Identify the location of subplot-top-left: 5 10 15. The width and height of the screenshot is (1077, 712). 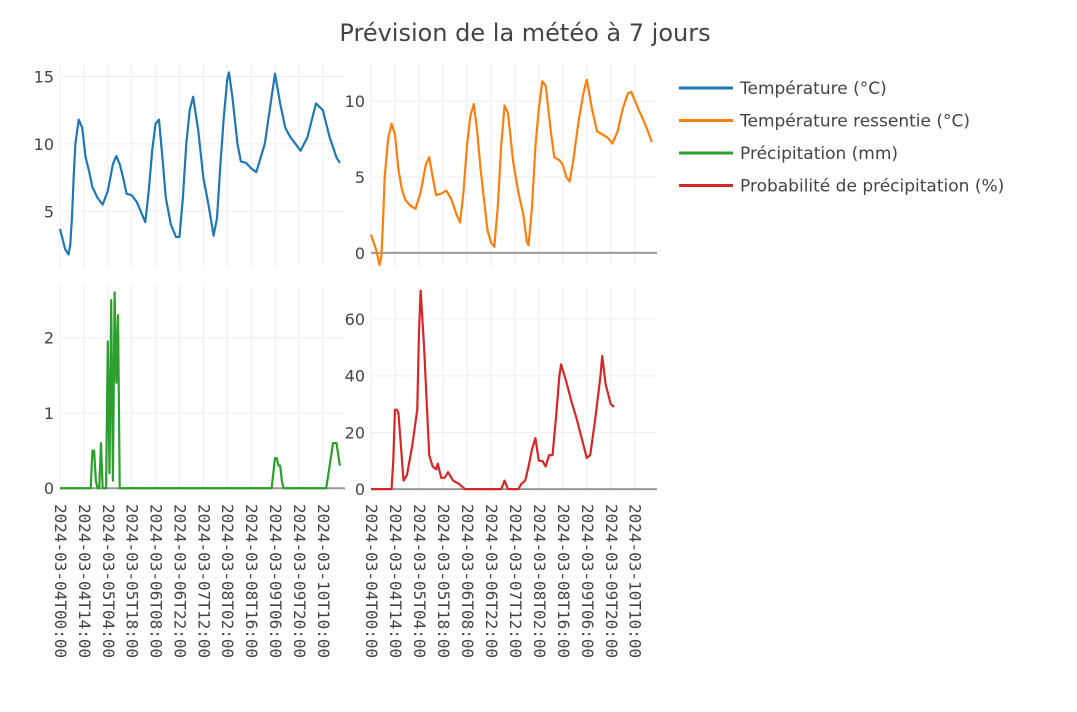
(189, 165).